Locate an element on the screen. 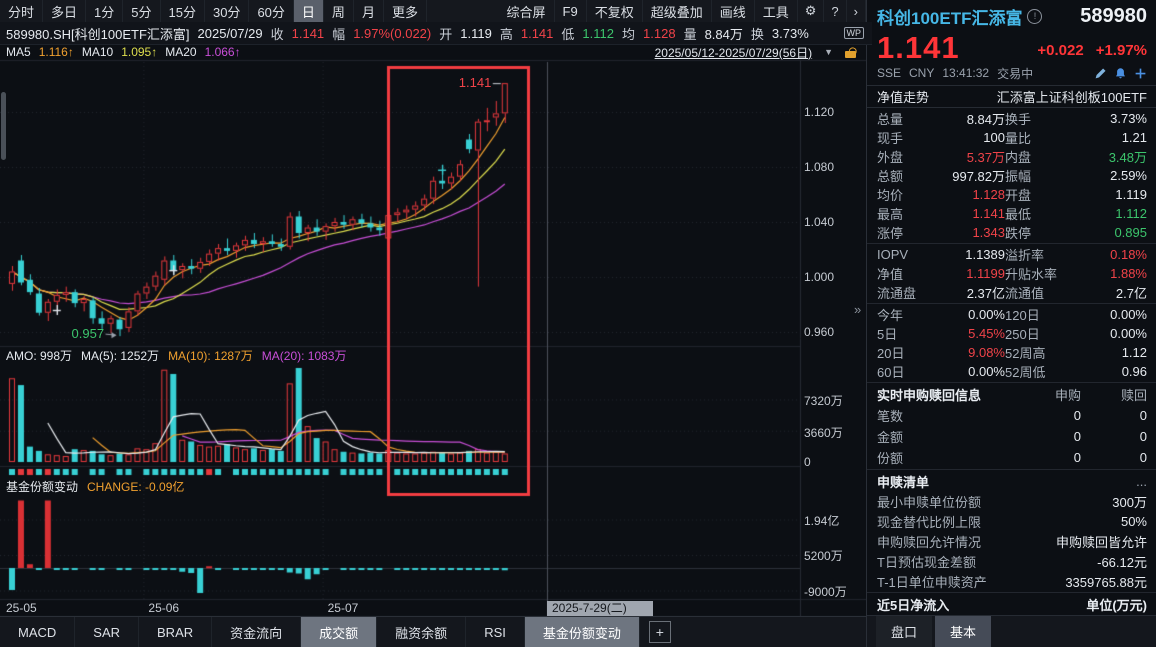 The image size is (1156, 647). stat-label: 升贴水率 is located at coordinates (1031, 274).